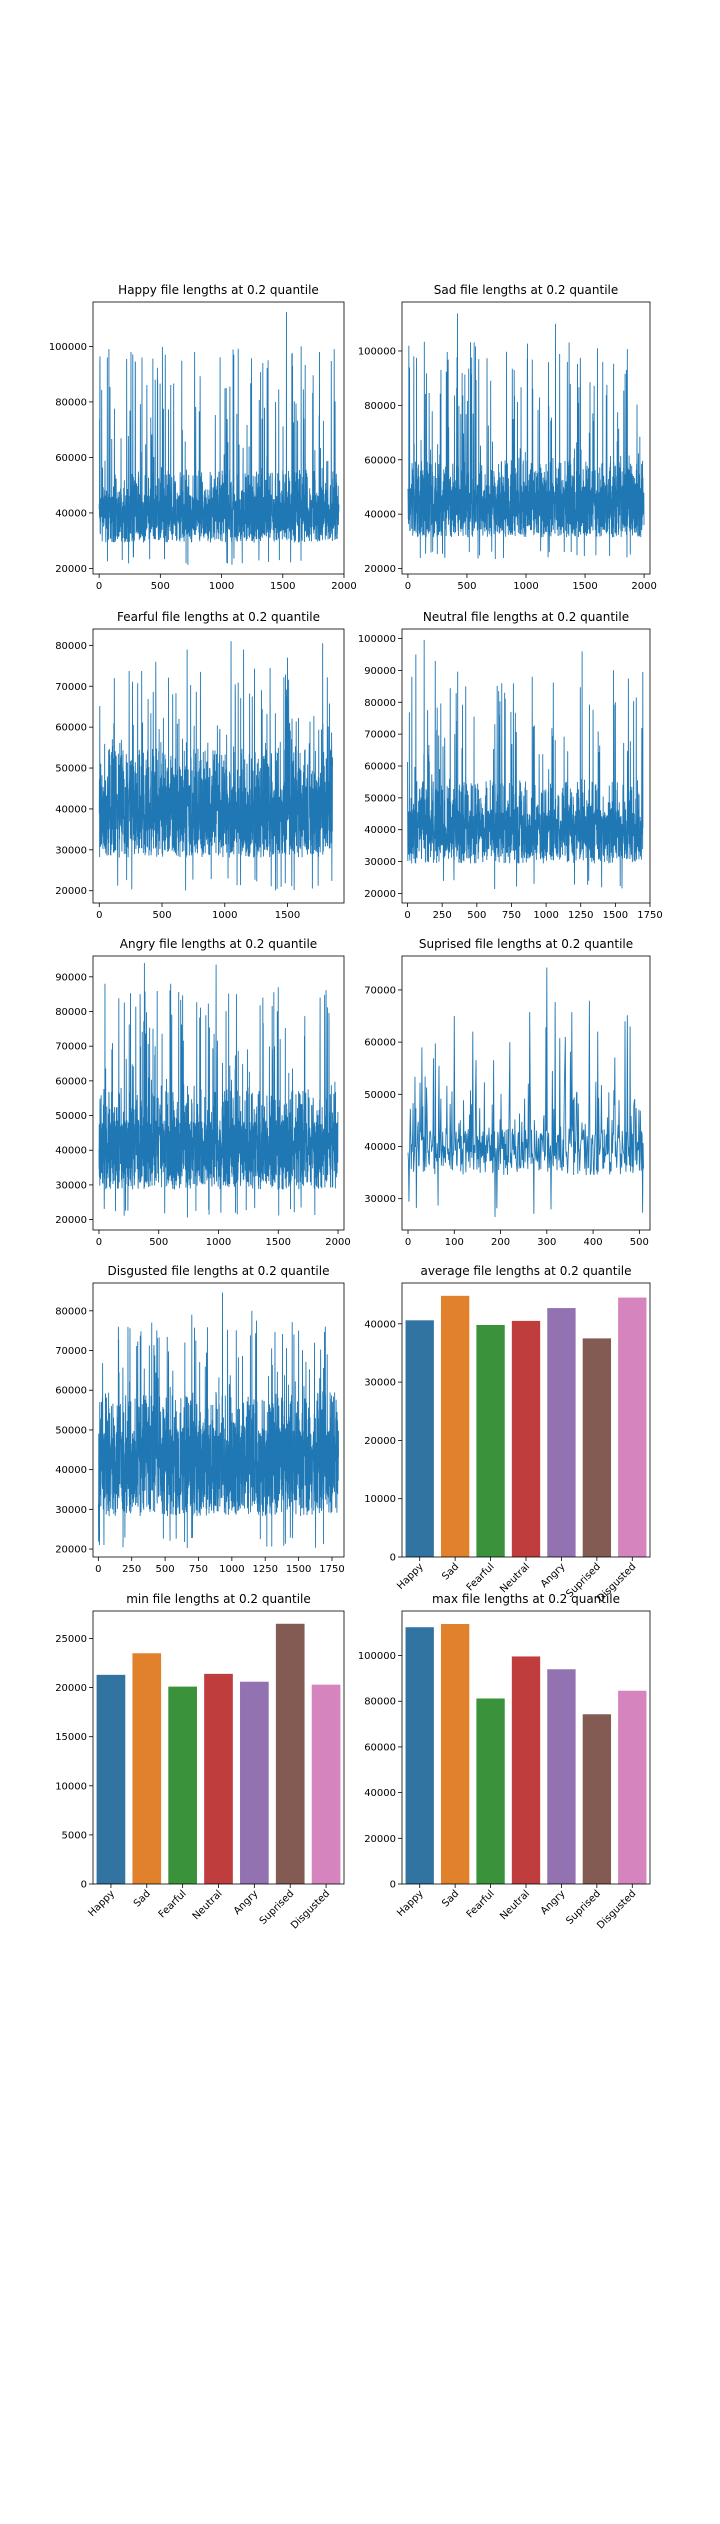 This screenshot has width=720, height=2524. What do you see at coordinates (546, 1242) in the screenshot?
I see `x-tick-label: 300` at bounding box center [546, 1242].